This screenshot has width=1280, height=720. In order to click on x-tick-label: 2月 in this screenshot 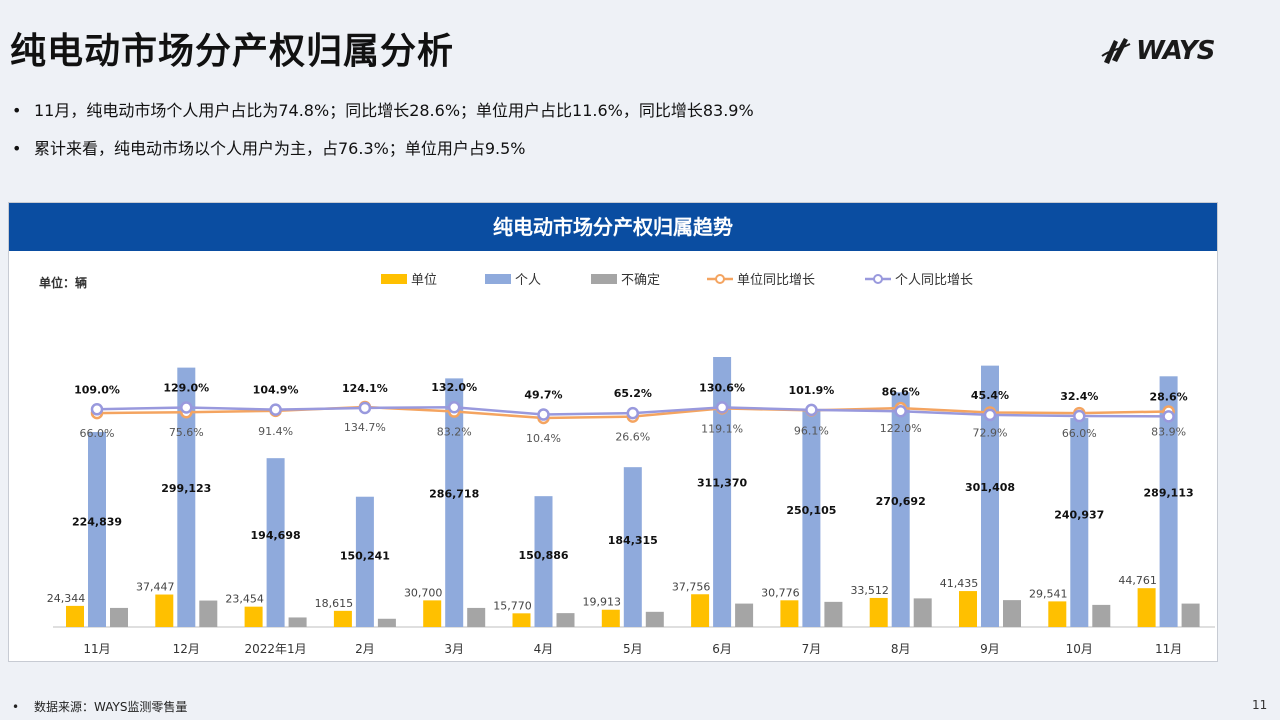, I will do `click(365, 649)`.